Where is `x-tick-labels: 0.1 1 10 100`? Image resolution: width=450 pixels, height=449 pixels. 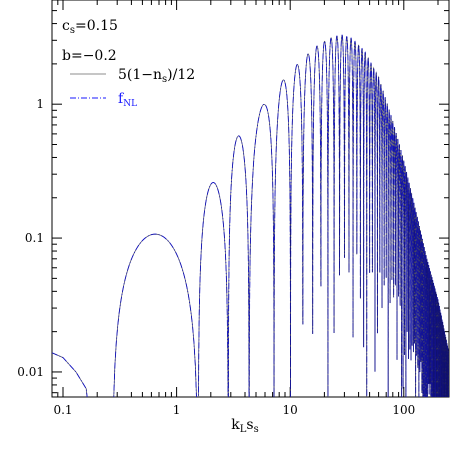 x-tick-labels: 0.1 1 10 100 is located at coordinates (234, 410).